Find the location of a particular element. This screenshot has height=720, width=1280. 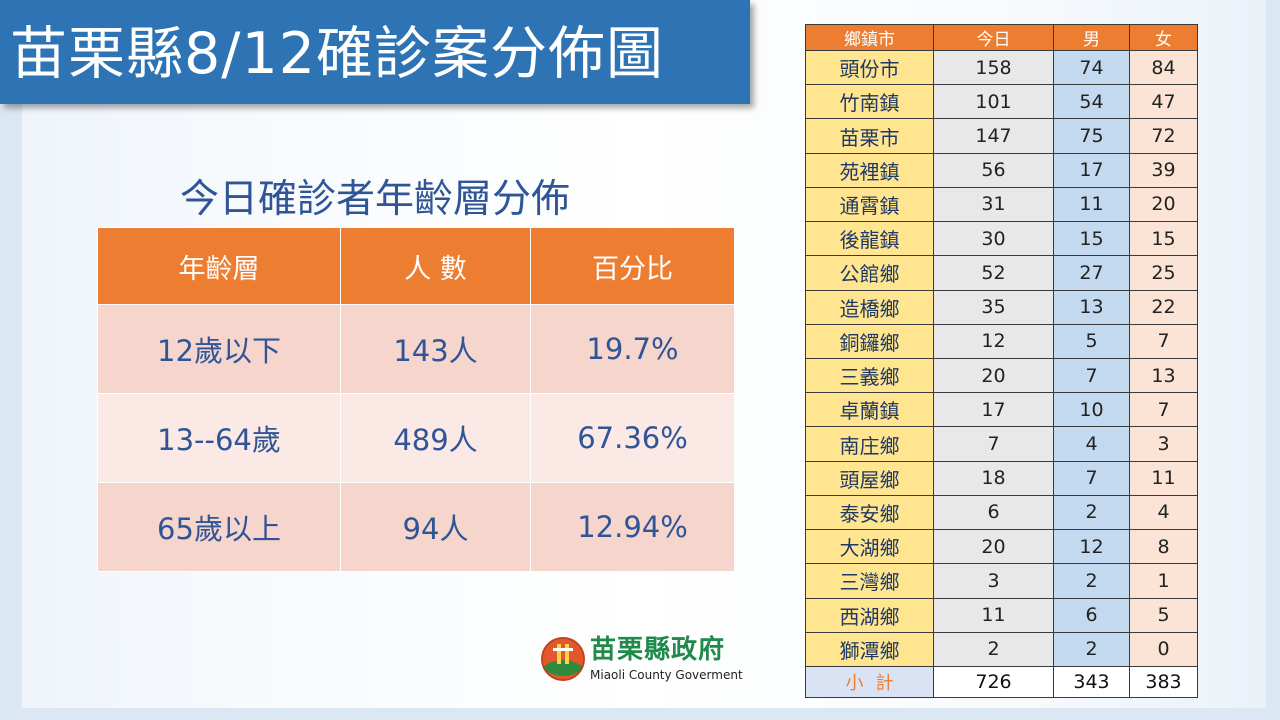

table-row: 銅鑼鄉 12 5 7 is located at coordinates (1001, 341).